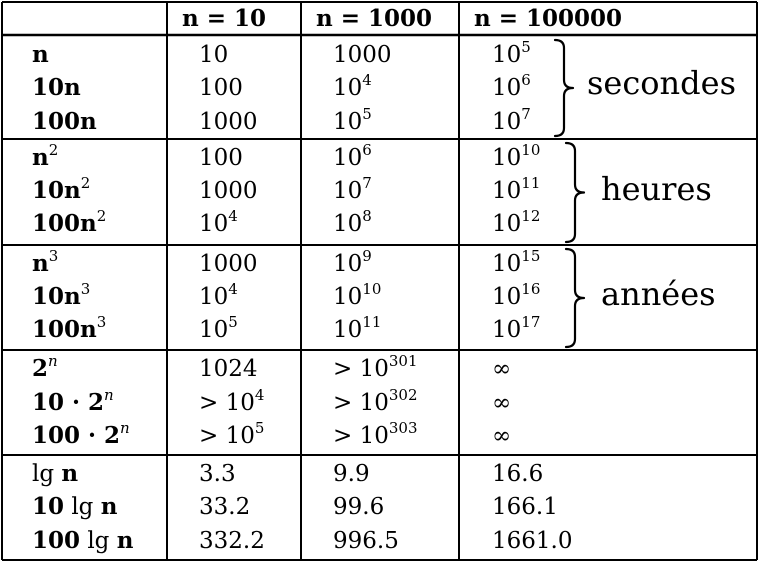 The height and width of the screenshot is (562, 759). I want to click on cell-n1000: 108, so click(352, 222).